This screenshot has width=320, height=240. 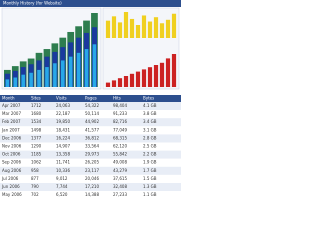 What do you see at coordinates (63, 154) in the screenshot?
I see `table-cell: 13,358` at bounding box center [63, 154].